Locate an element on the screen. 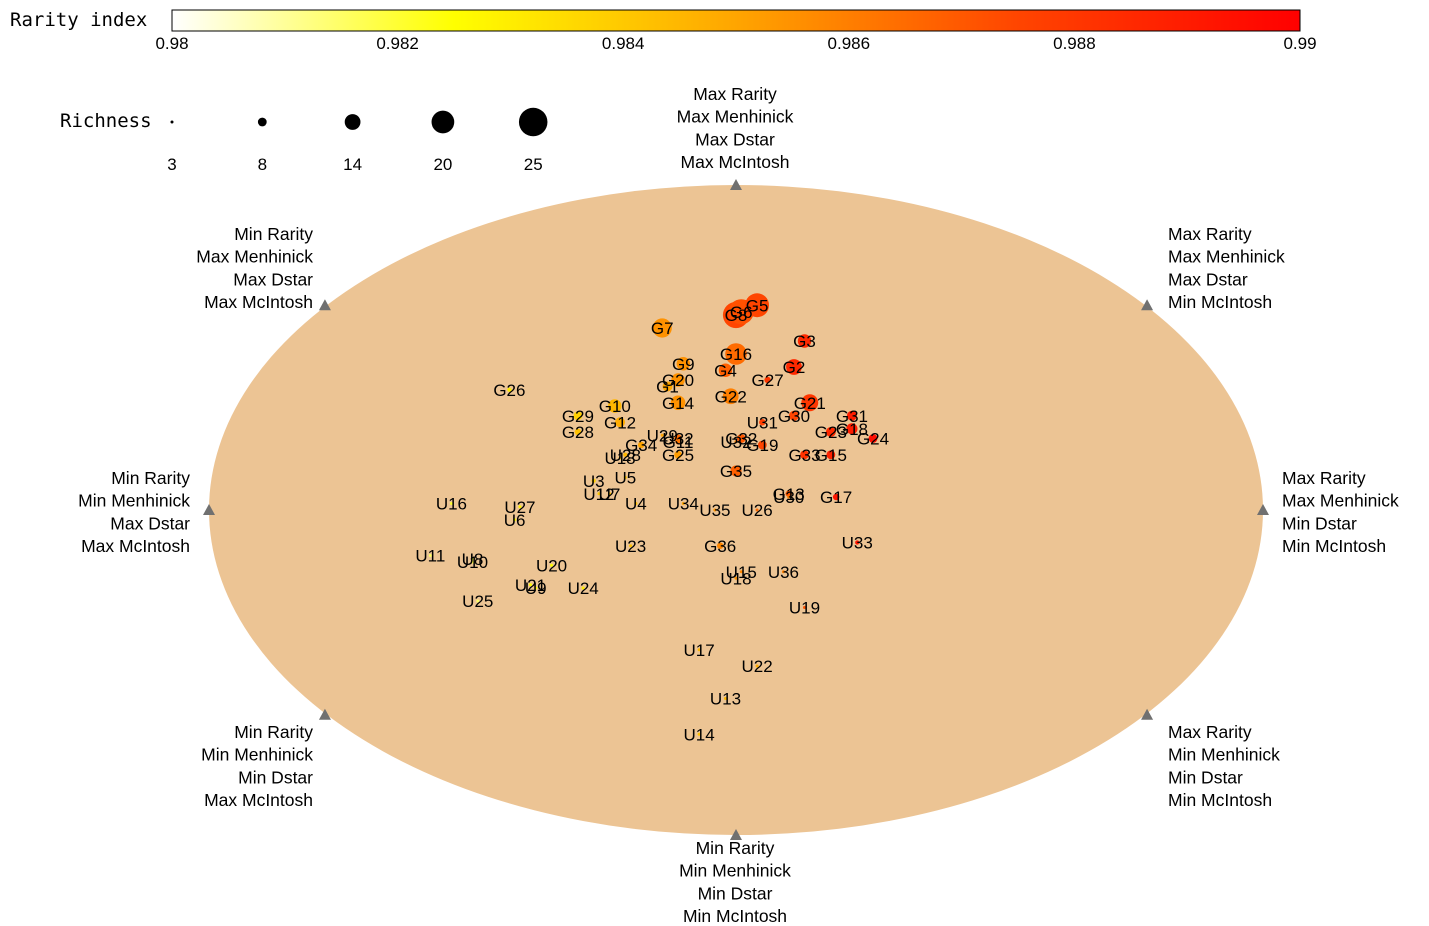  data-point-label: U12 is located at coordinates (598, 494).